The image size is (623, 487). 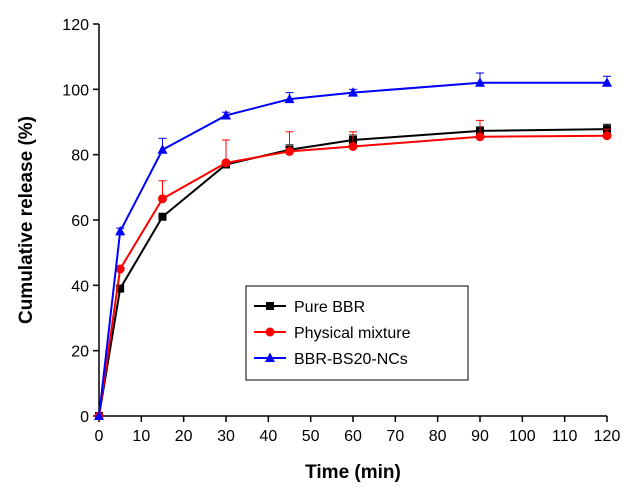 I want to click on x-tick-label: 10, so click(x=141, y=436).